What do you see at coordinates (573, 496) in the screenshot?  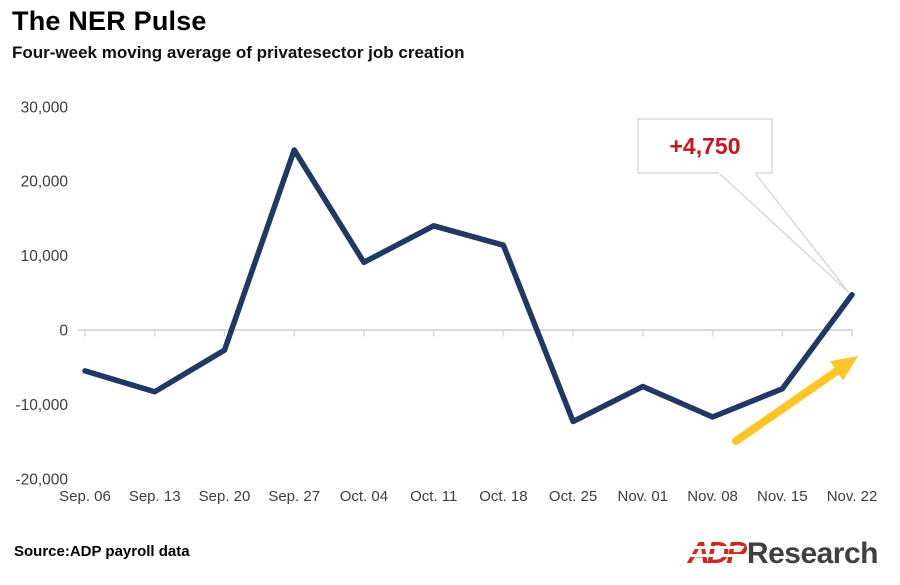 I see `x-axis-label: Oct. 25` at bounding box center [573, 496].